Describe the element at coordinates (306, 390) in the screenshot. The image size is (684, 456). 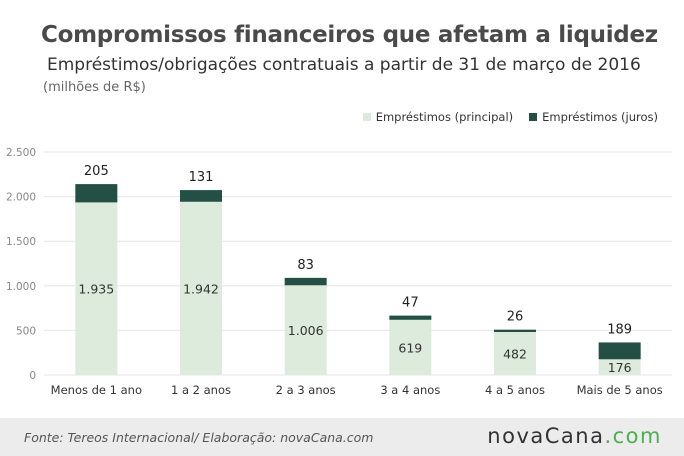
I see `x-tick-label: 2 a 3 anos` at that location.